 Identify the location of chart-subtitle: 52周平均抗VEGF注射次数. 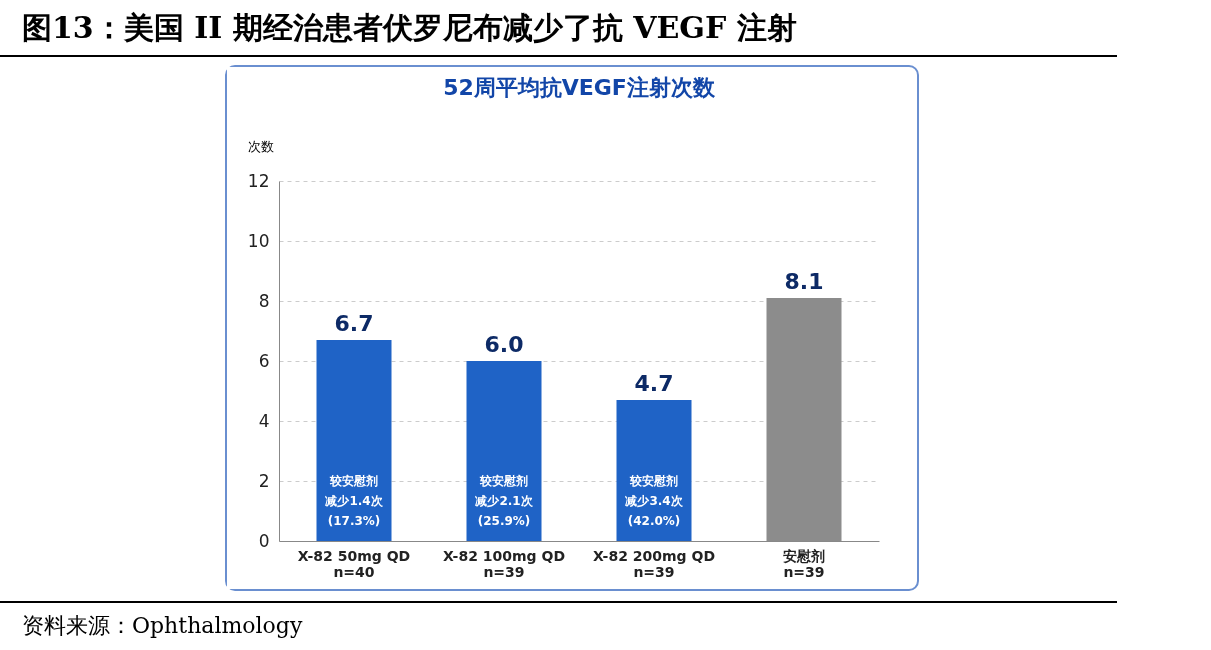
(579, 87).